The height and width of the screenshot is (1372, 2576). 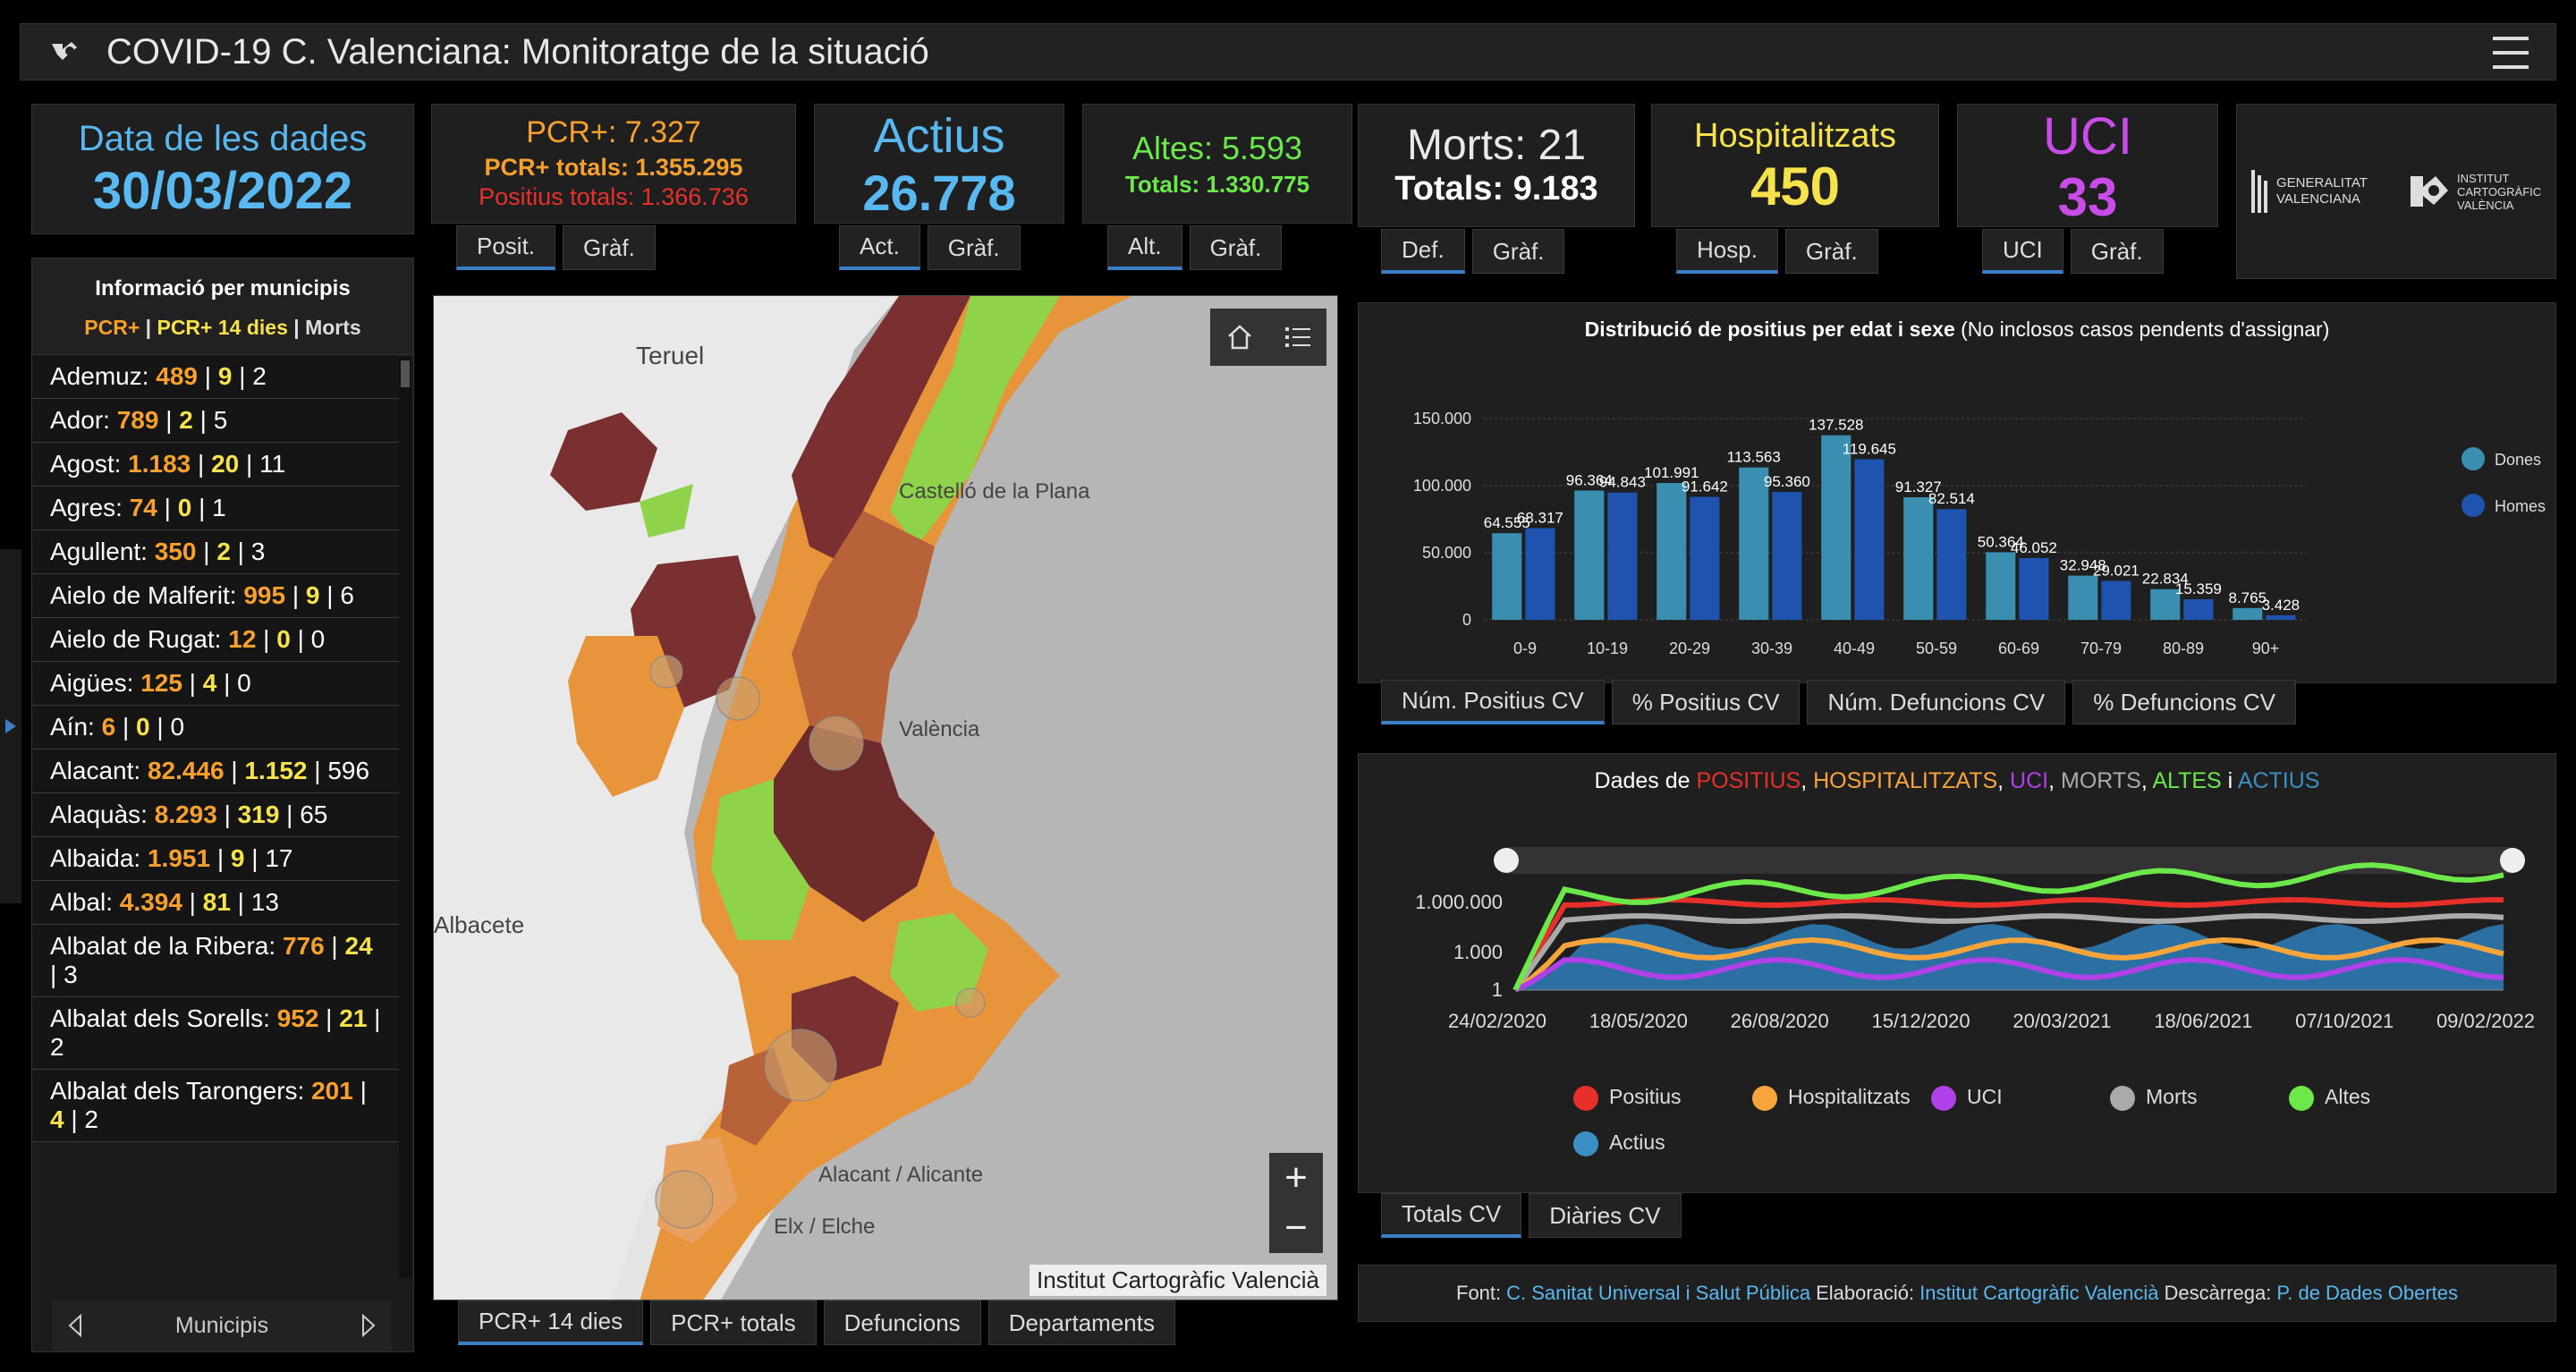 What do you see at coordinates (2199, 1098) in the screenshot?
I see `ts-legend-item: Morts` at bounding box center [2199, 1098].